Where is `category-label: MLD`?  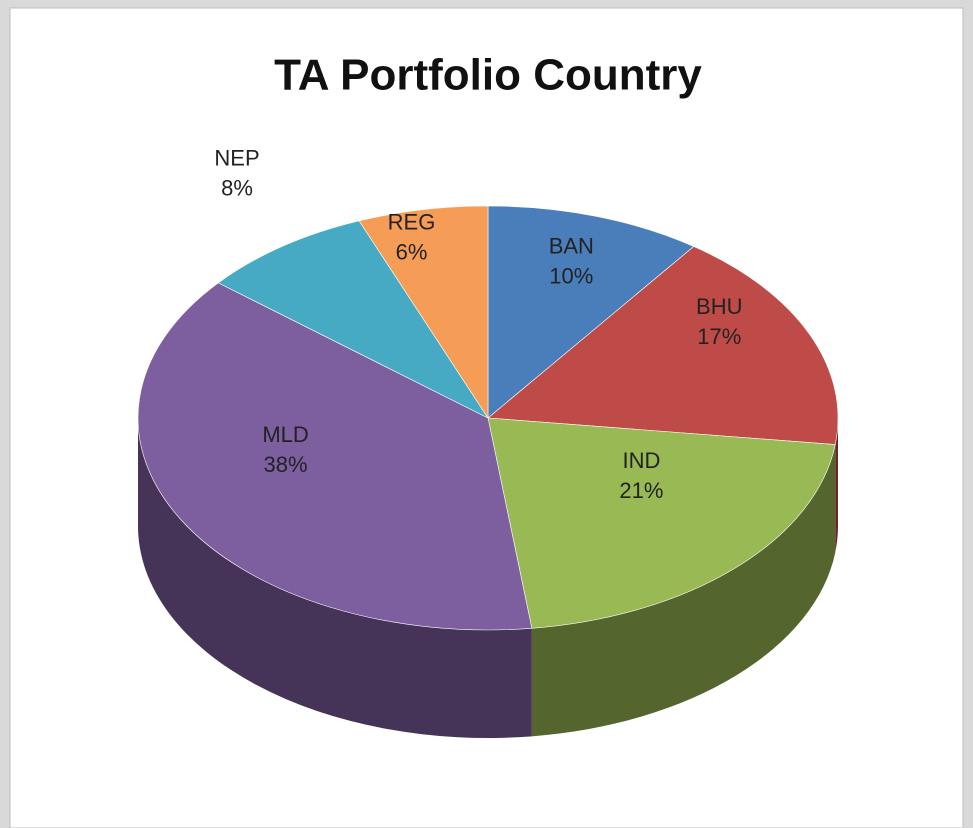
category-label: MLD is located at coordinates (285, 434).